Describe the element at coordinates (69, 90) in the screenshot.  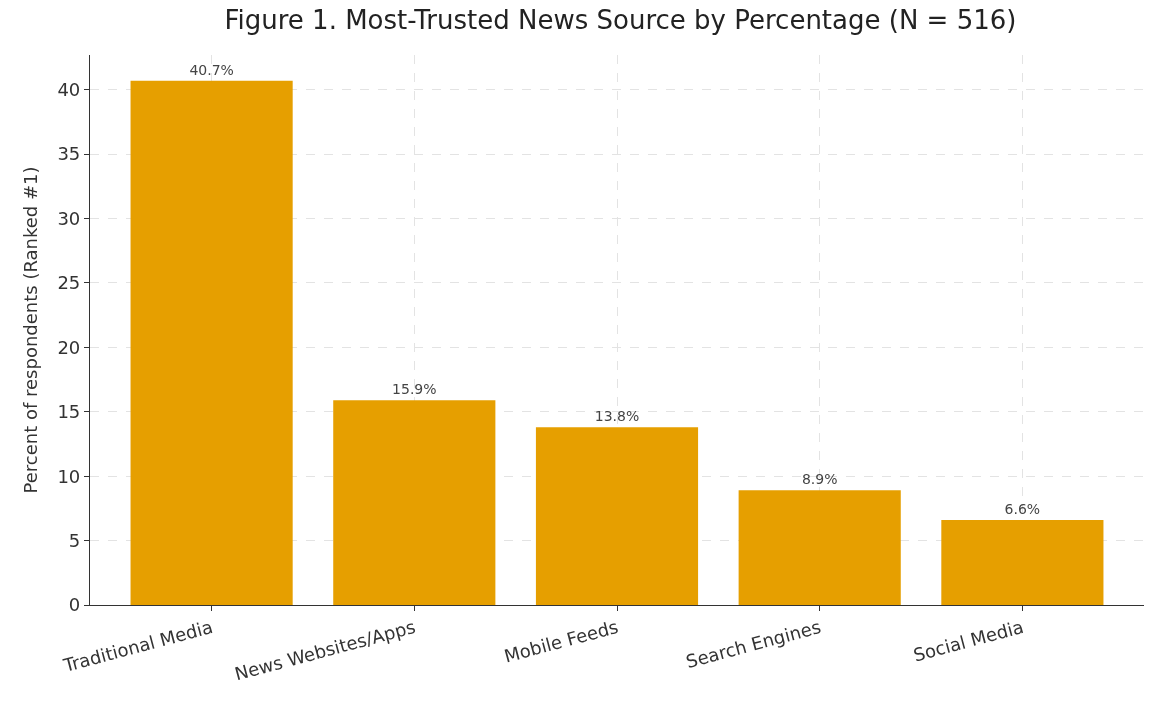
I see `y-tick-label: 40` at that location.